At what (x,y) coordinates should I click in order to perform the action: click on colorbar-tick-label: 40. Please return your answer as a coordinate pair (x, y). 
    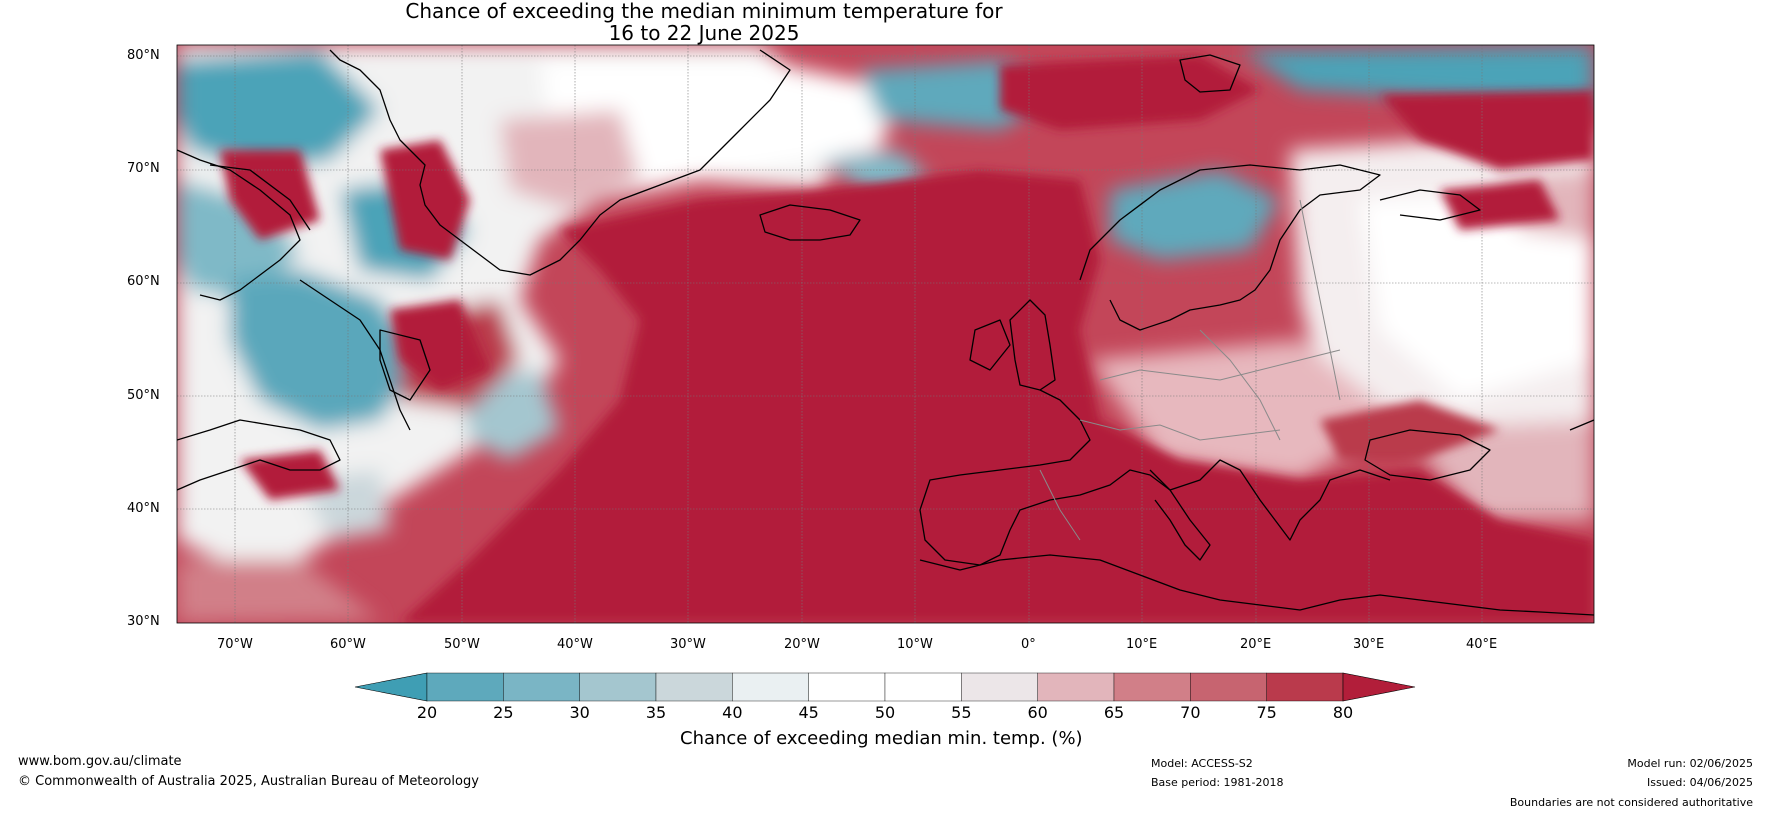
    Looking at the image, I should click on (732, 712).